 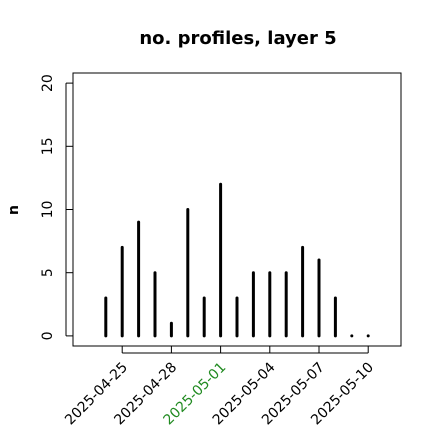 I want to click on chart-title: no. profiles, layer 5, so click(x=237, y=38).